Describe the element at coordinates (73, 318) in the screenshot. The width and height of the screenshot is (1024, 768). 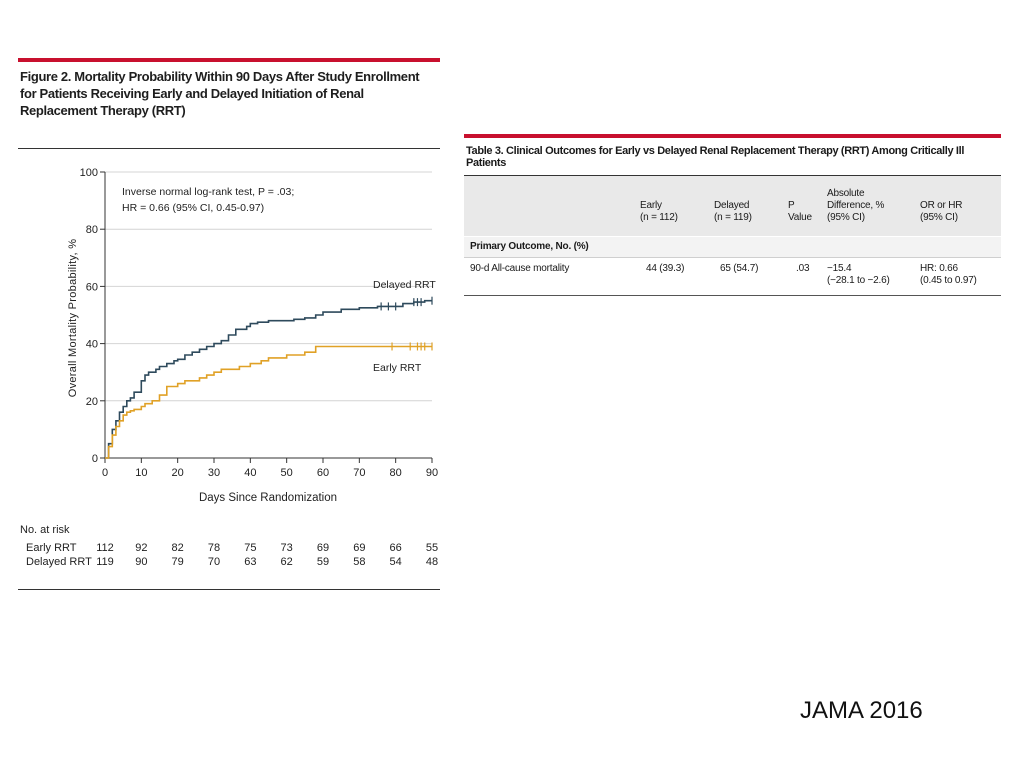
I see `y-axis-label: Overall Mortality Probability, %` at that location.